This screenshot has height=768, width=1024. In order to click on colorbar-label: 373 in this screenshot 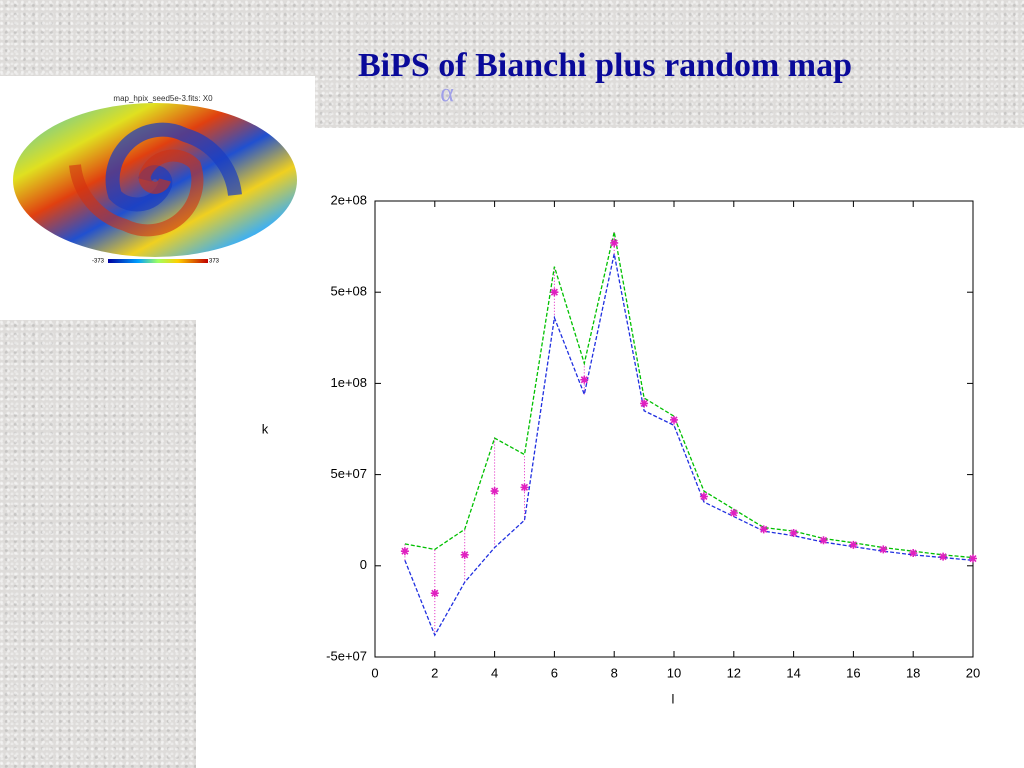, I will do `click(214, 262)`.